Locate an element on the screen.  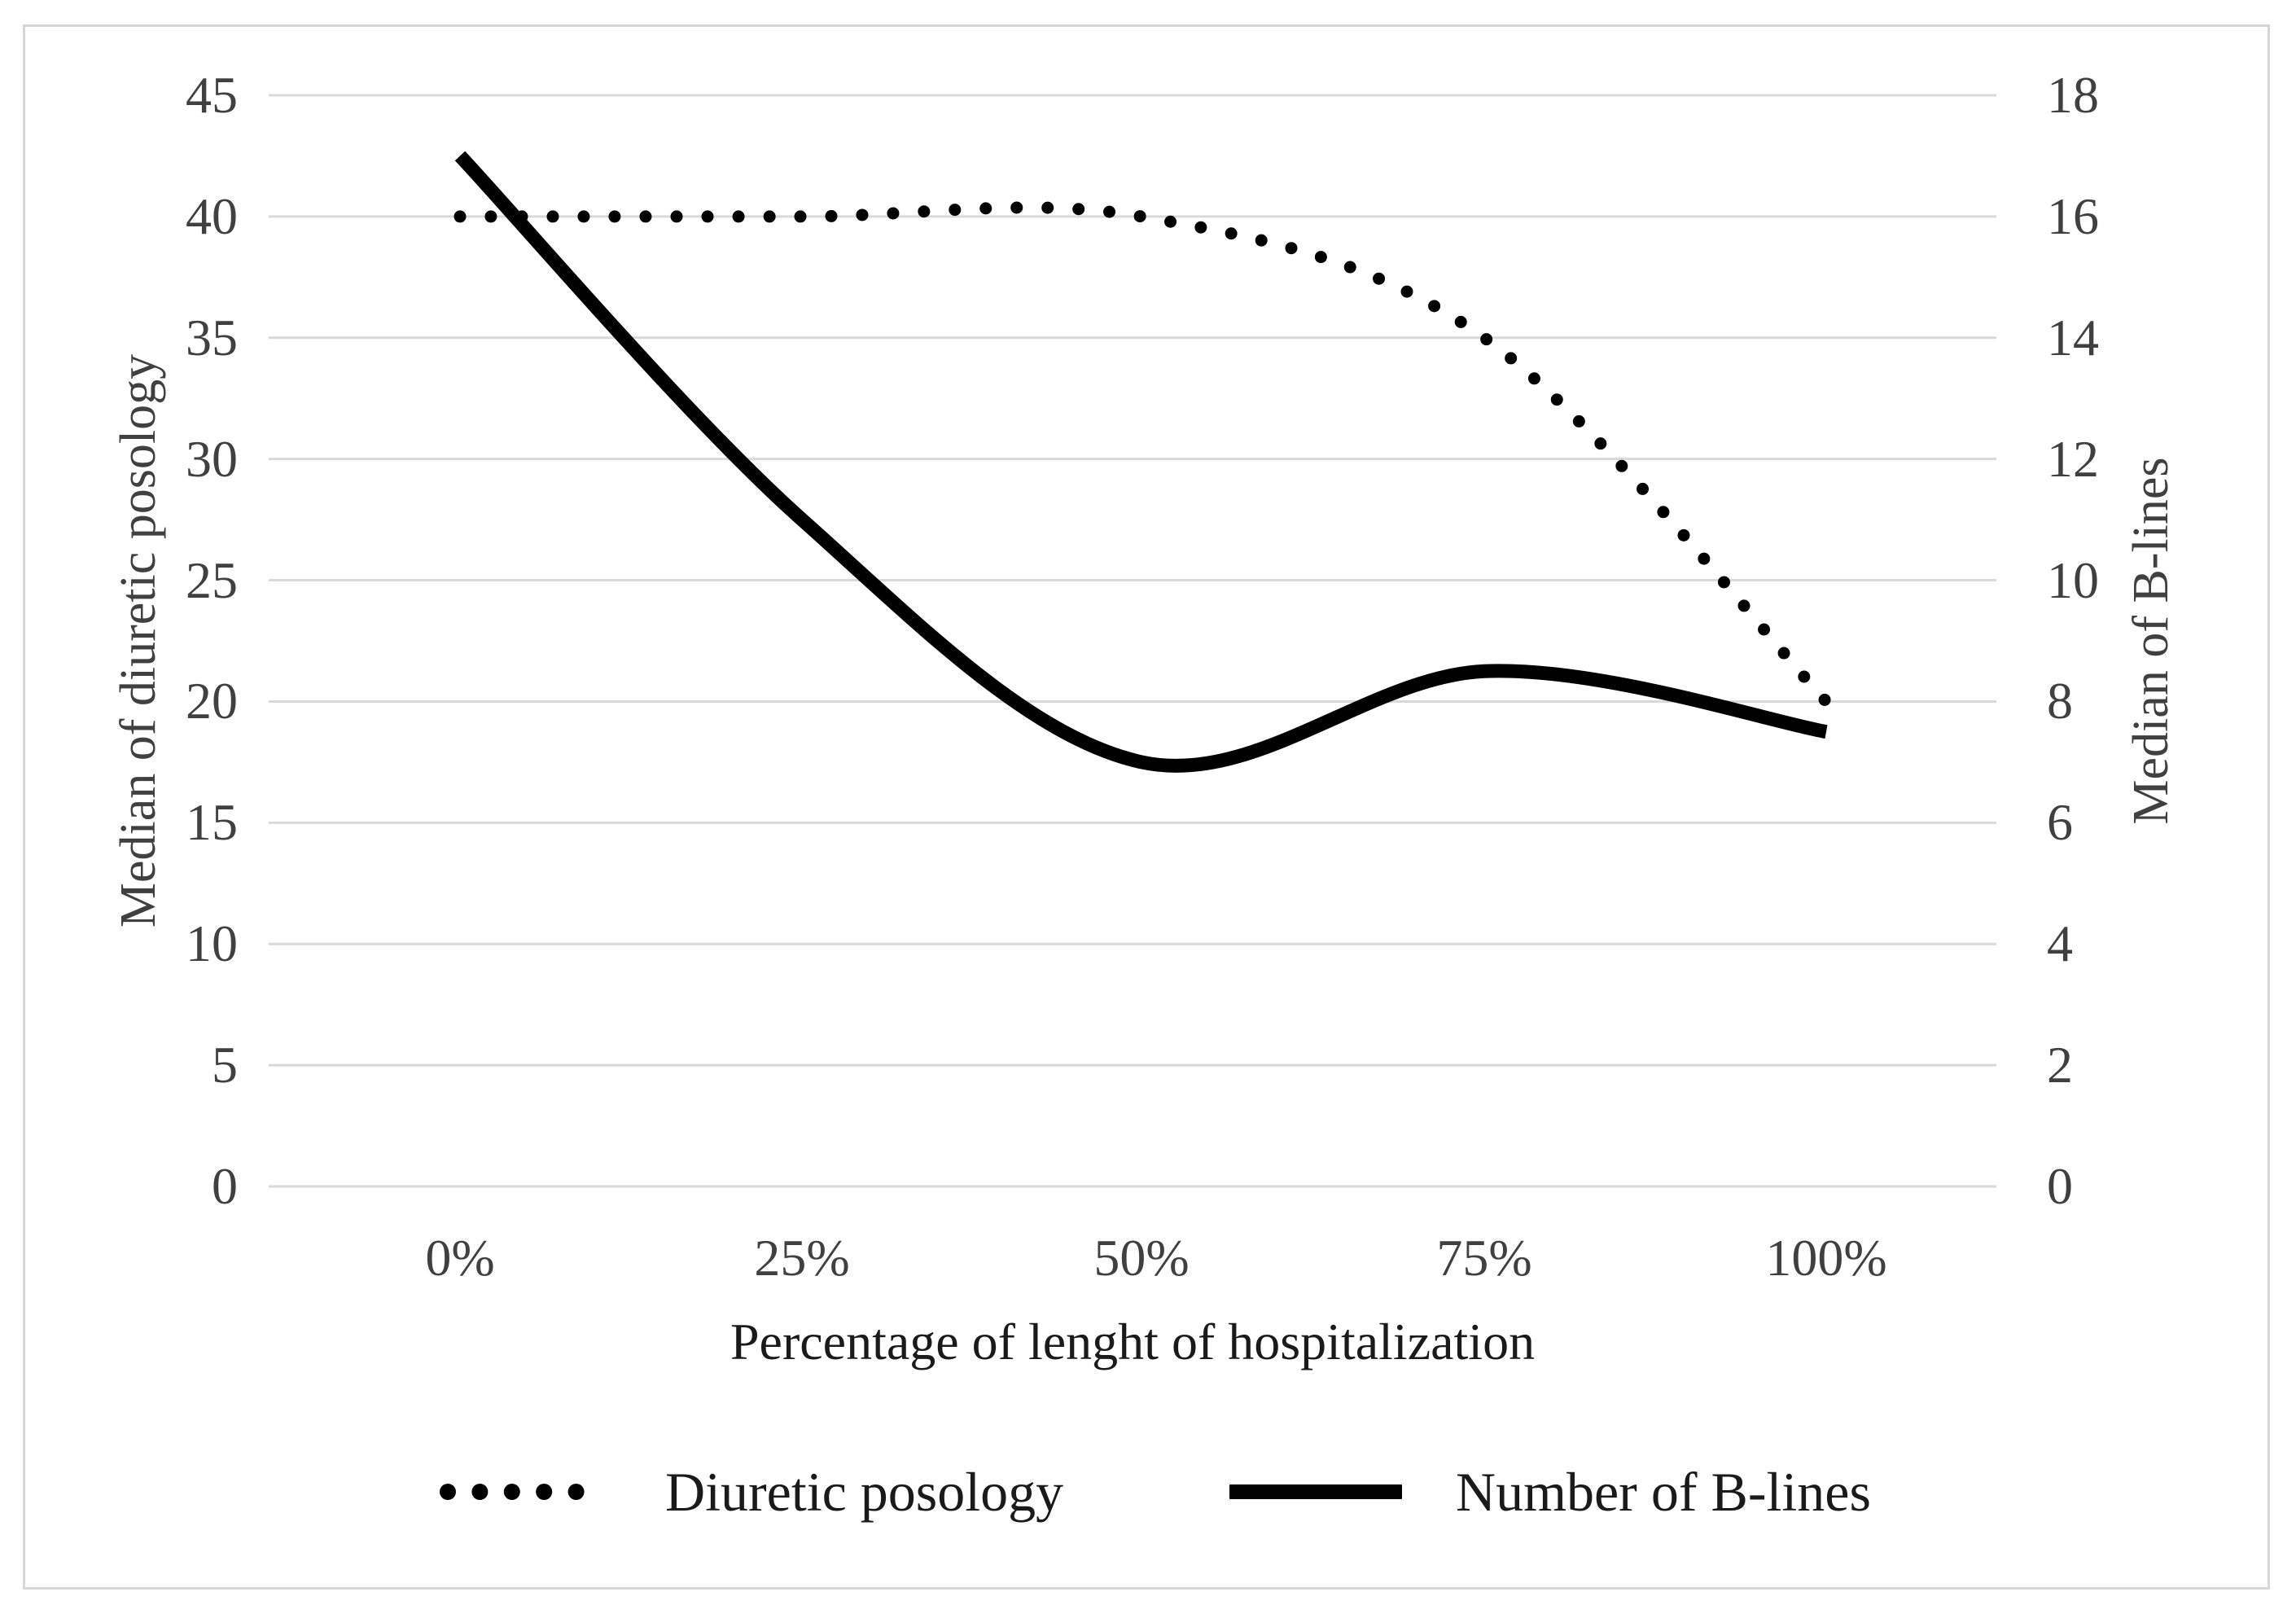
right-axis-tick-label: 4 is located at coordinates (2060, 943).